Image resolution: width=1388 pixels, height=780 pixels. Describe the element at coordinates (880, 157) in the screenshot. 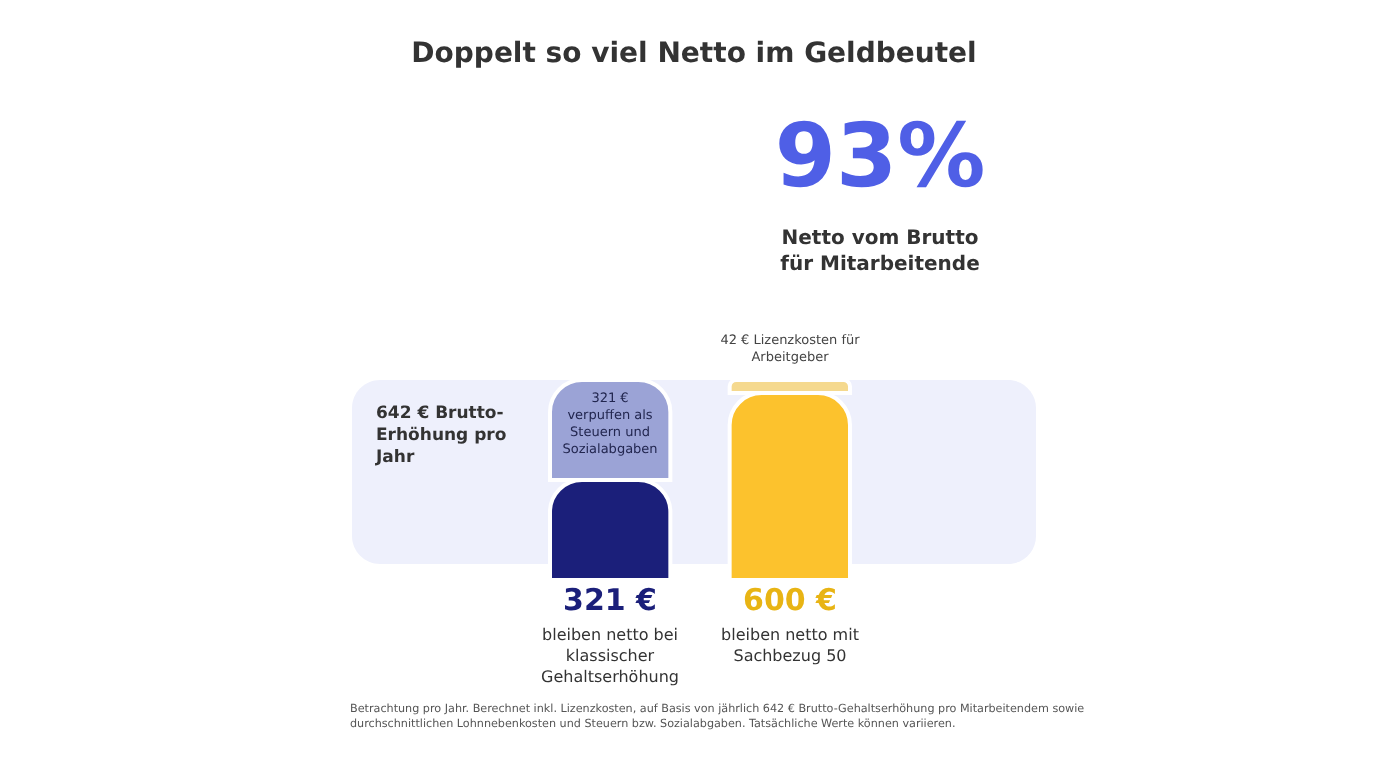

I see `text: 93%` at that location.